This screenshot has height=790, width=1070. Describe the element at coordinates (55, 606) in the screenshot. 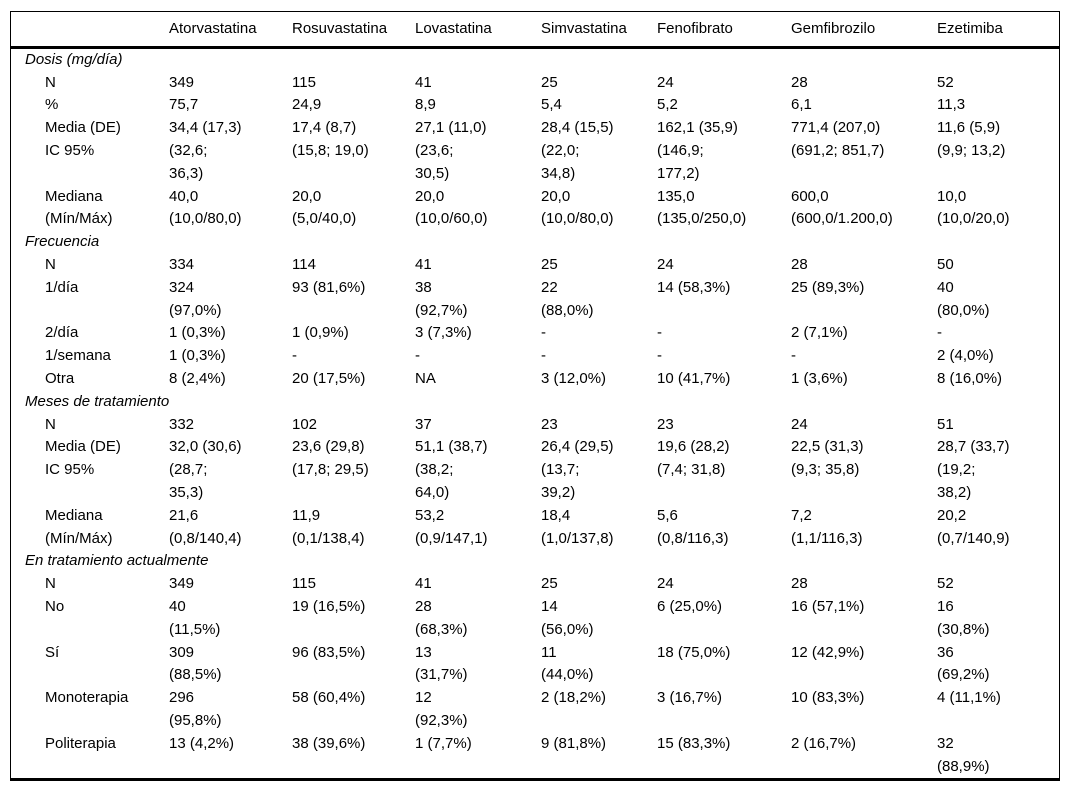

I see `row-label: No` at that location.